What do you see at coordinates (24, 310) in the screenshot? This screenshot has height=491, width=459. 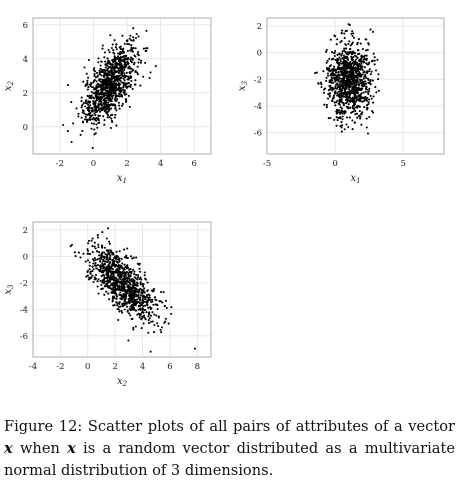 I see `y-tick-label: -4` at bounding box center [24, 310].